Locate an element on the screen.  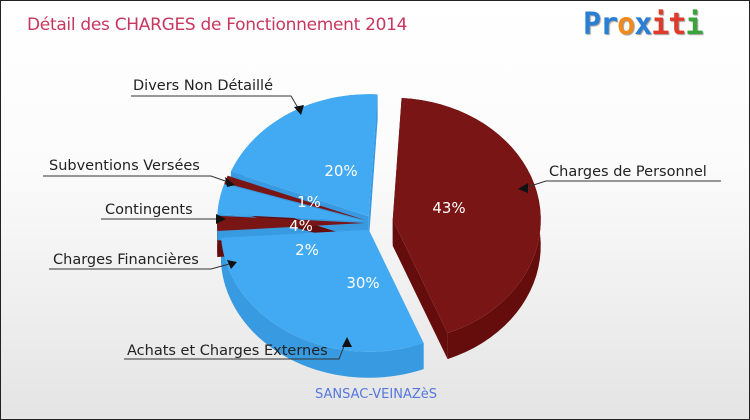
logo-letter: r is located at coordinates (609, 24).